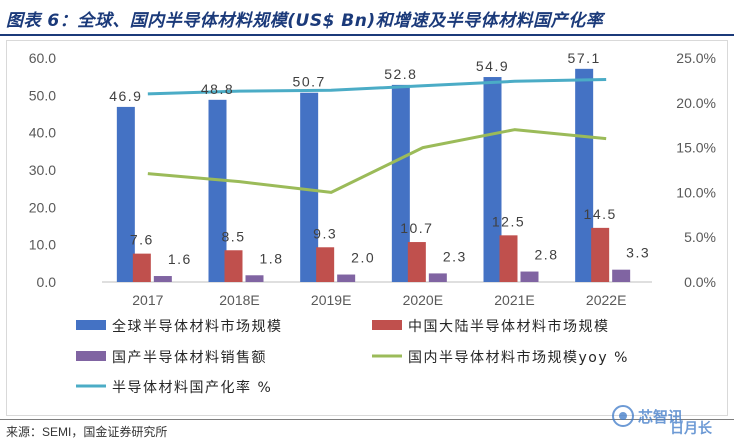 The width and height of the screenshot is (734, 441). What do you see at coordinates (331, 300) in the screenshot?
I see `x-axis-tick-label: 2019E` at bounding box center [331, 300].